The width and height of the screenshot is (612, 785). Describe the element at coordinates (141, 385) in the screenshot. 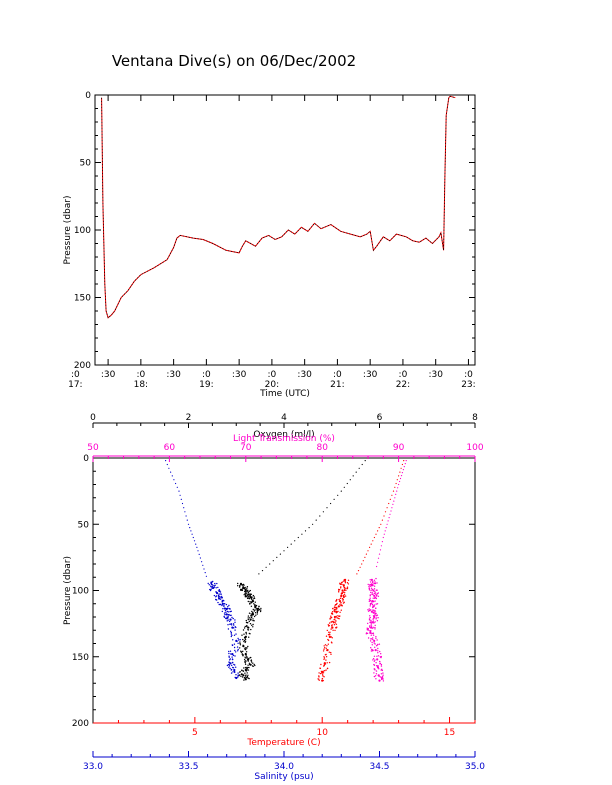

I see `x-tick-label: 18:` at that location.